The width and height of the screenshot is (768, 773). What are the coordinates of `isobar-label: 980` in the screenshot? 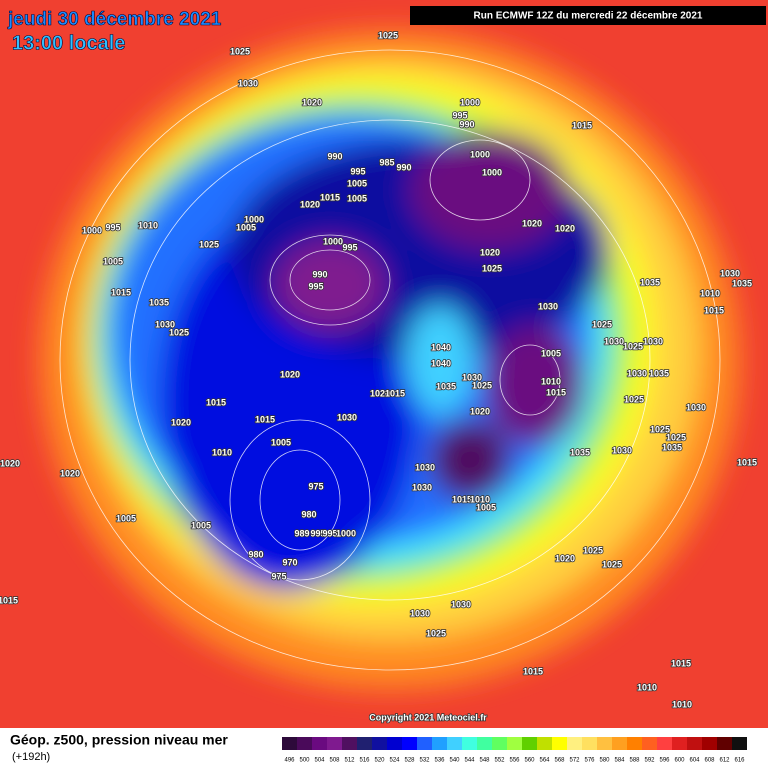 It's located at (255, 554).